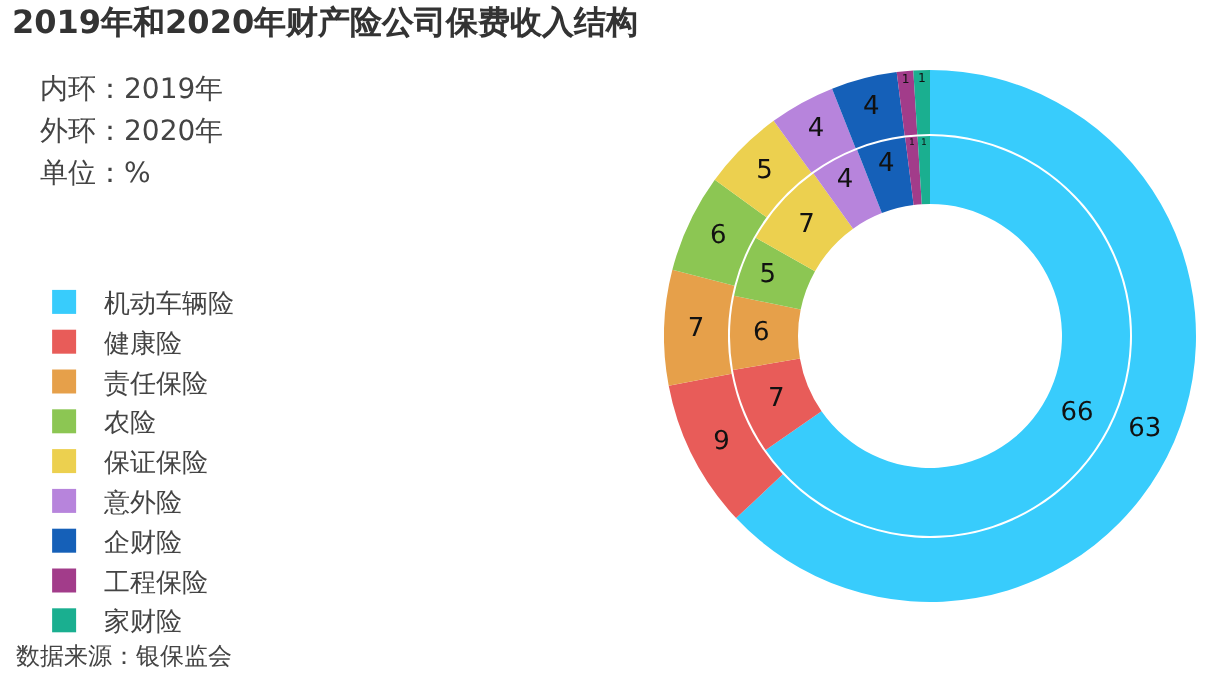 This screenshot has width=1206, height=680. What do you see at coordinates (143, 344) in the screenshot?
I see `legend-label: 健康险` at bounding box center [143, 344].